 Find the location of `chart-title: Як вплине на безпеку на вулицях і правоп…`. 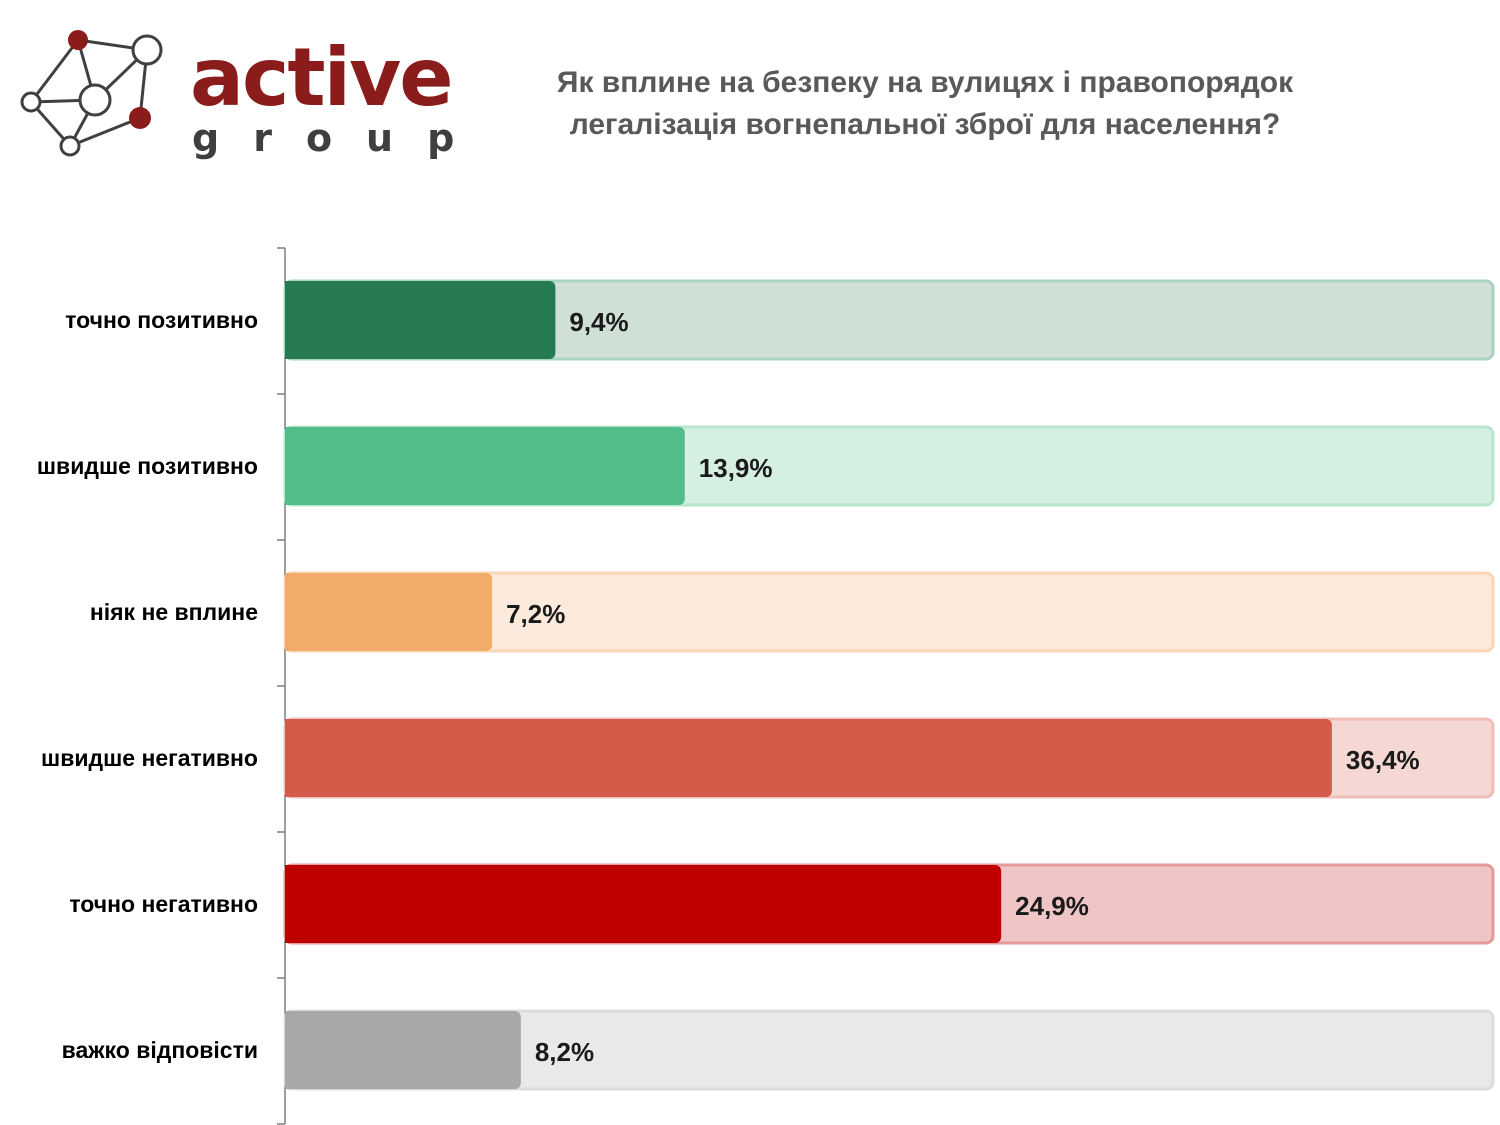

chart-title: Як вплине на безпеку на вулицях і правоп… is located at coordinates (925, 104).